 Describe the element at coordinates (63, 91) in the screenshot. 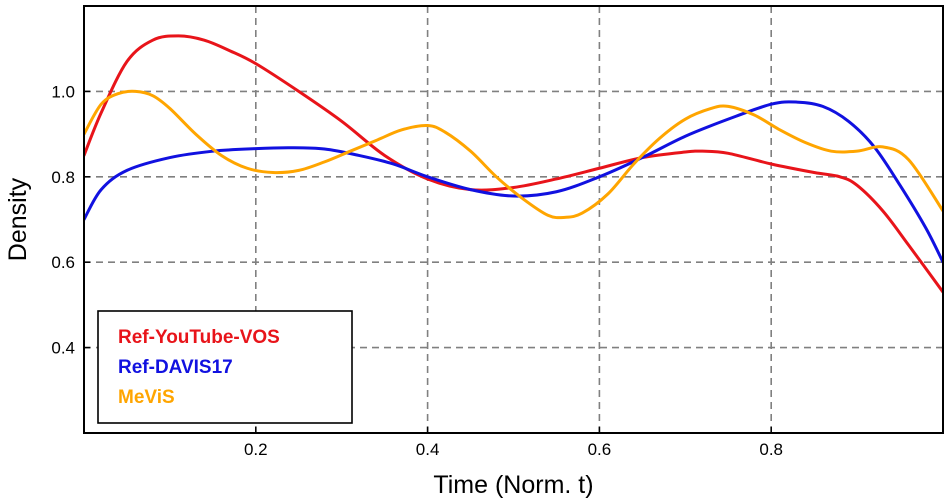

I see `y-tick-label: 1.0` at that location.